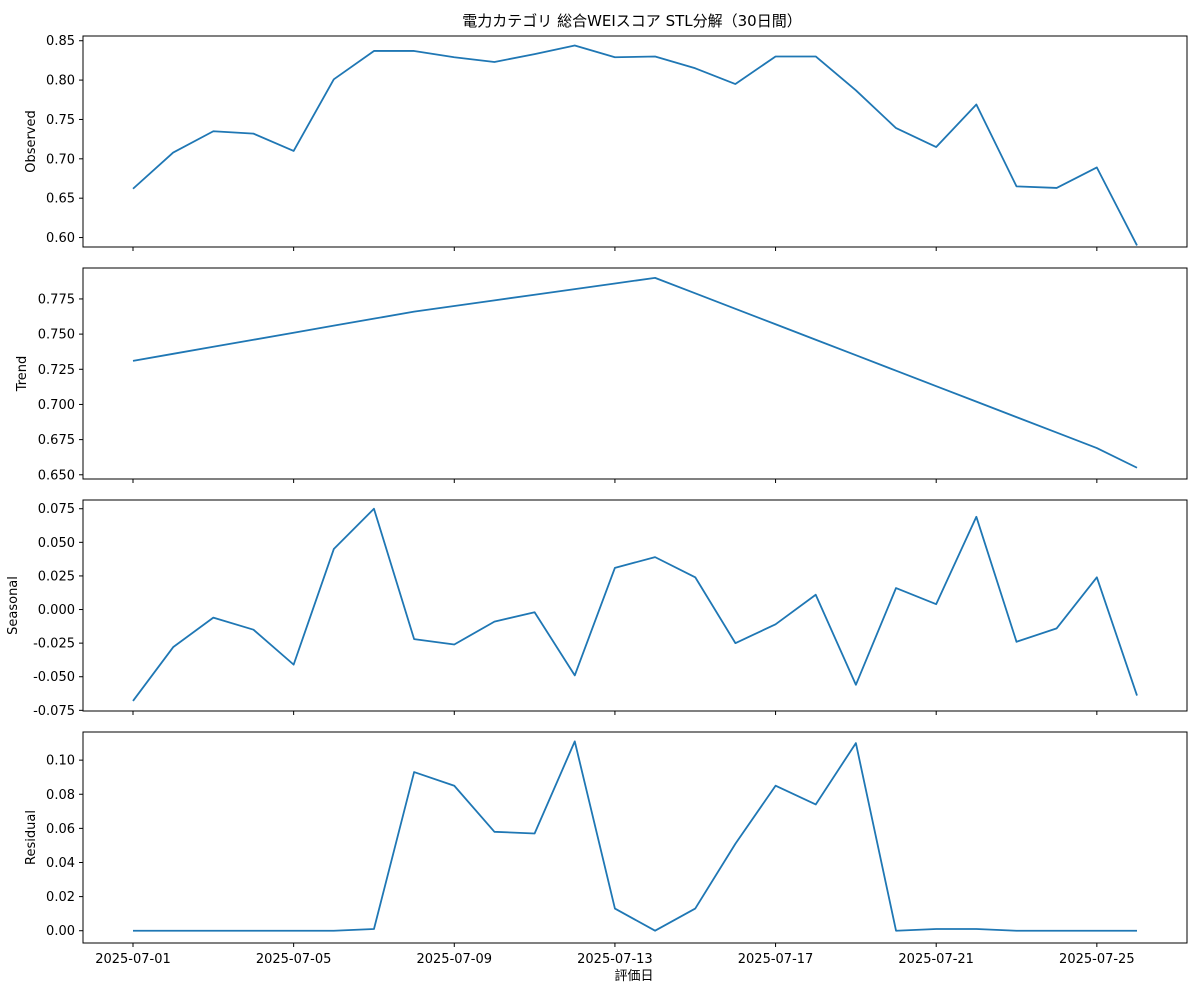  Describe the element at coordinates (60, 238) in the screenshot. I see `y-tick-label: 0.60` at that location.